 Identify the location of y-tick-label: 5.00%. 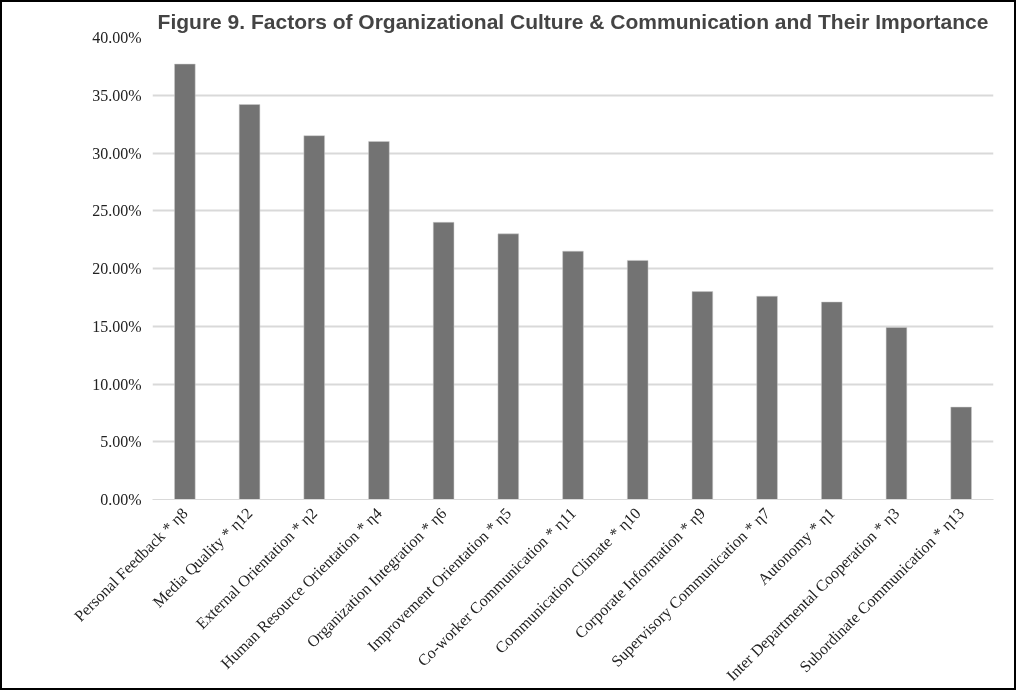
(121, 442).